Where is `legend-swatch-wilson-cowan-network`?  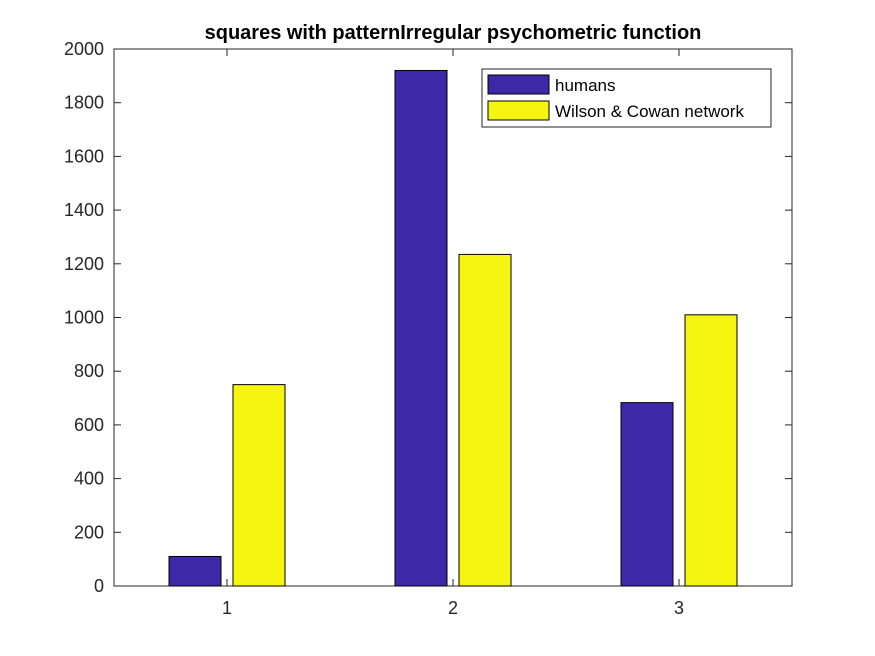 legend-swatch-wilson-cowan-network is located at coordinates (518, 110).